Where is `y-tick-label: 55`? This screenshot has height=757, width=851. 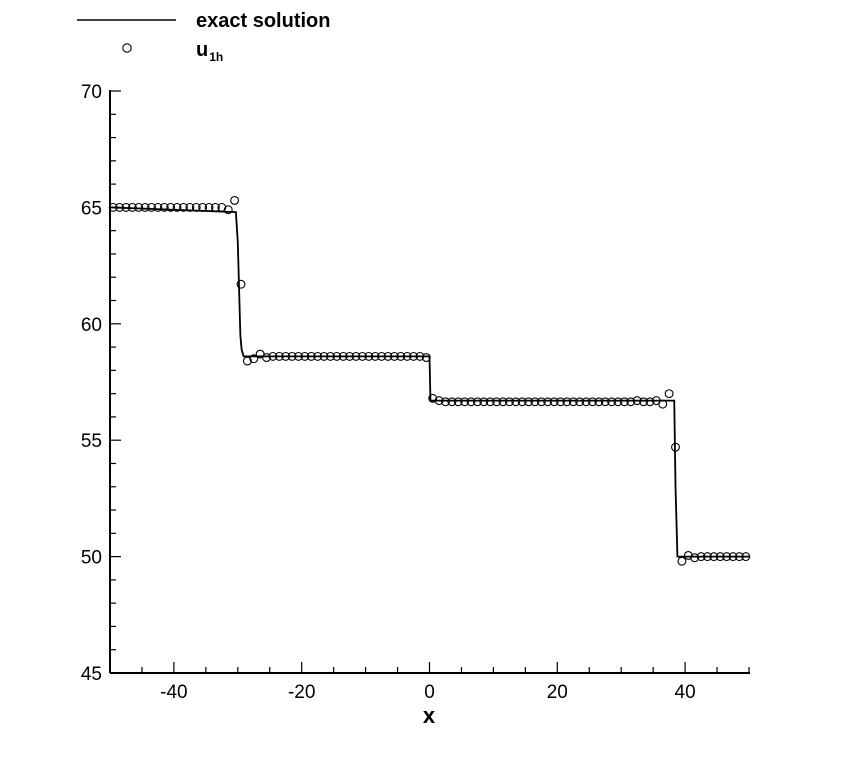 y-tick-label: 55 is located at coordinates (91, 441).